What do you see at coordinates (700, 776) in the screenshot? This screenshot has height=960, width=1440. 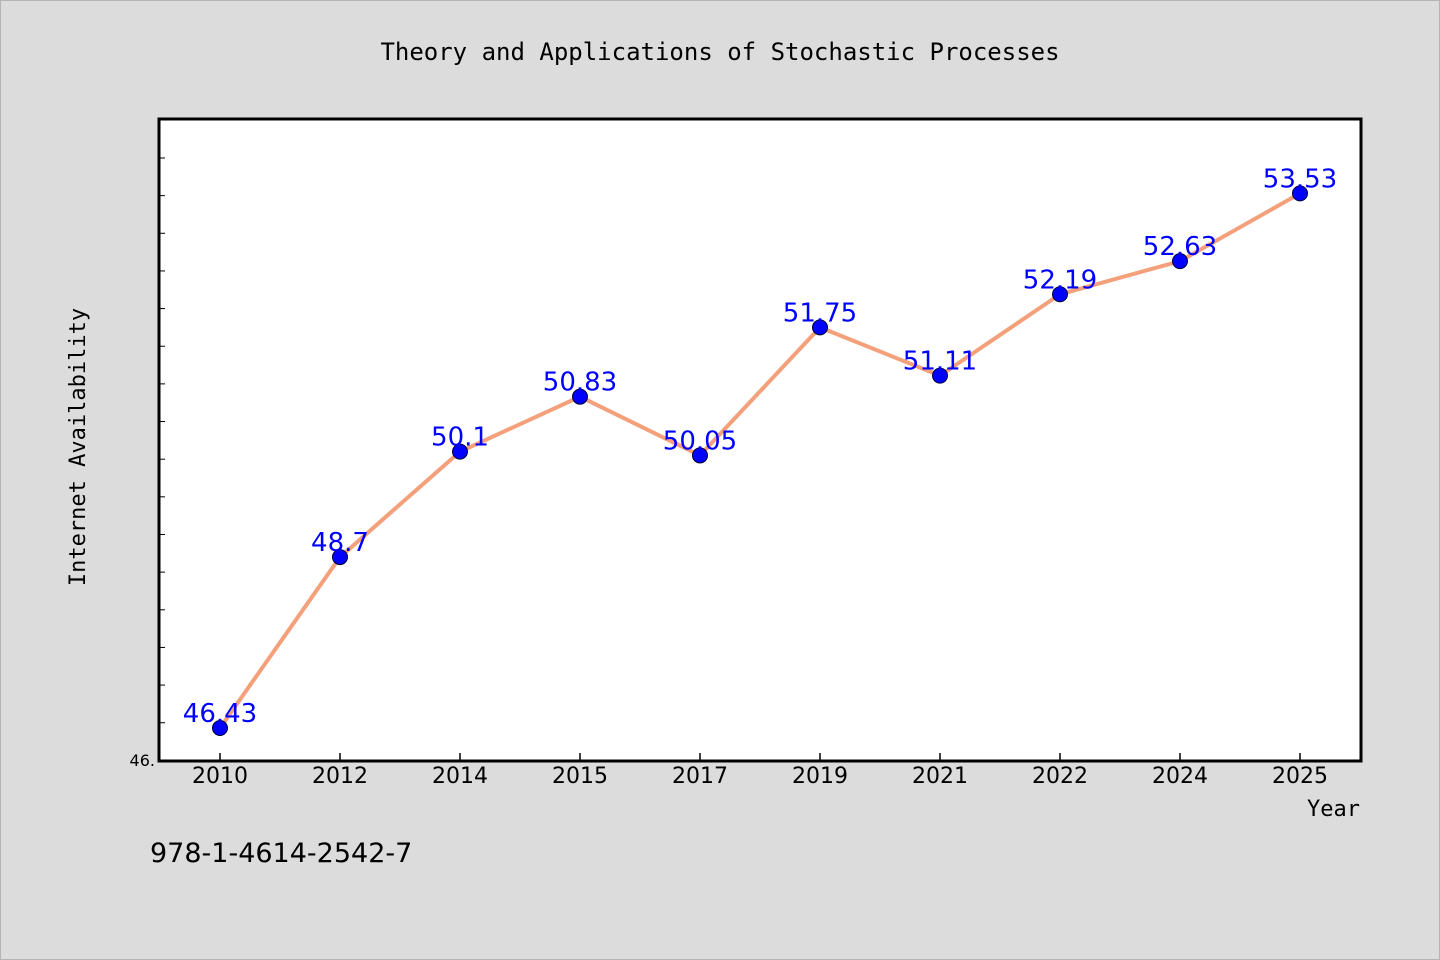 I see `x-tick-label: 2017` at bounding box center [700, 776].